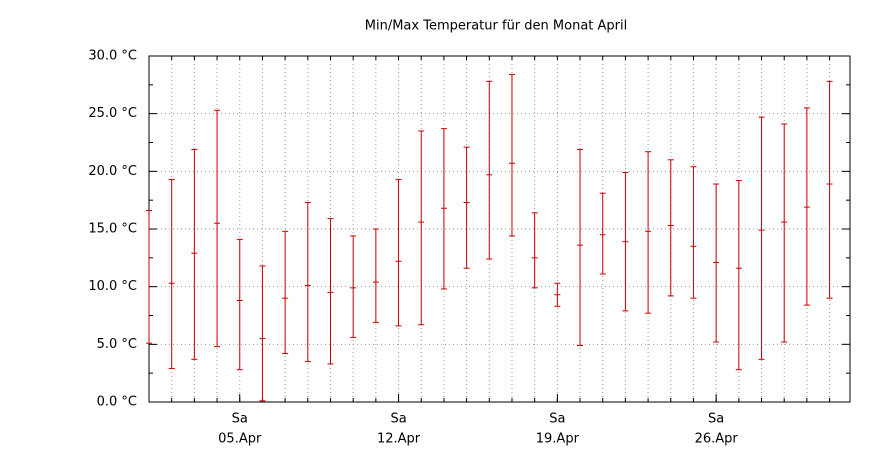 The height and width of the screenshot is (460, 880). I want to click on y-tick-label: 20.0 °C, so click(112, 171).